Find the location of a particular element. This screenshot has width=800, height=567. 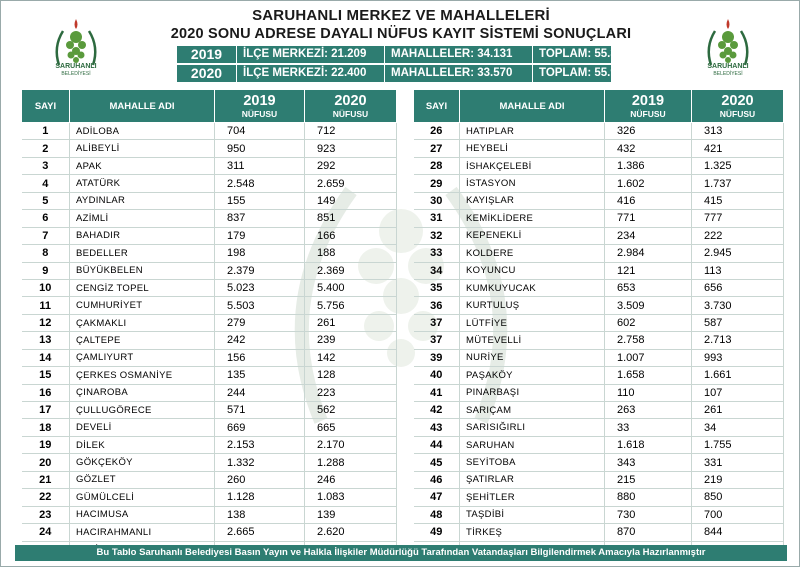

population-2019: 33 is located at coordinates (648, 427).